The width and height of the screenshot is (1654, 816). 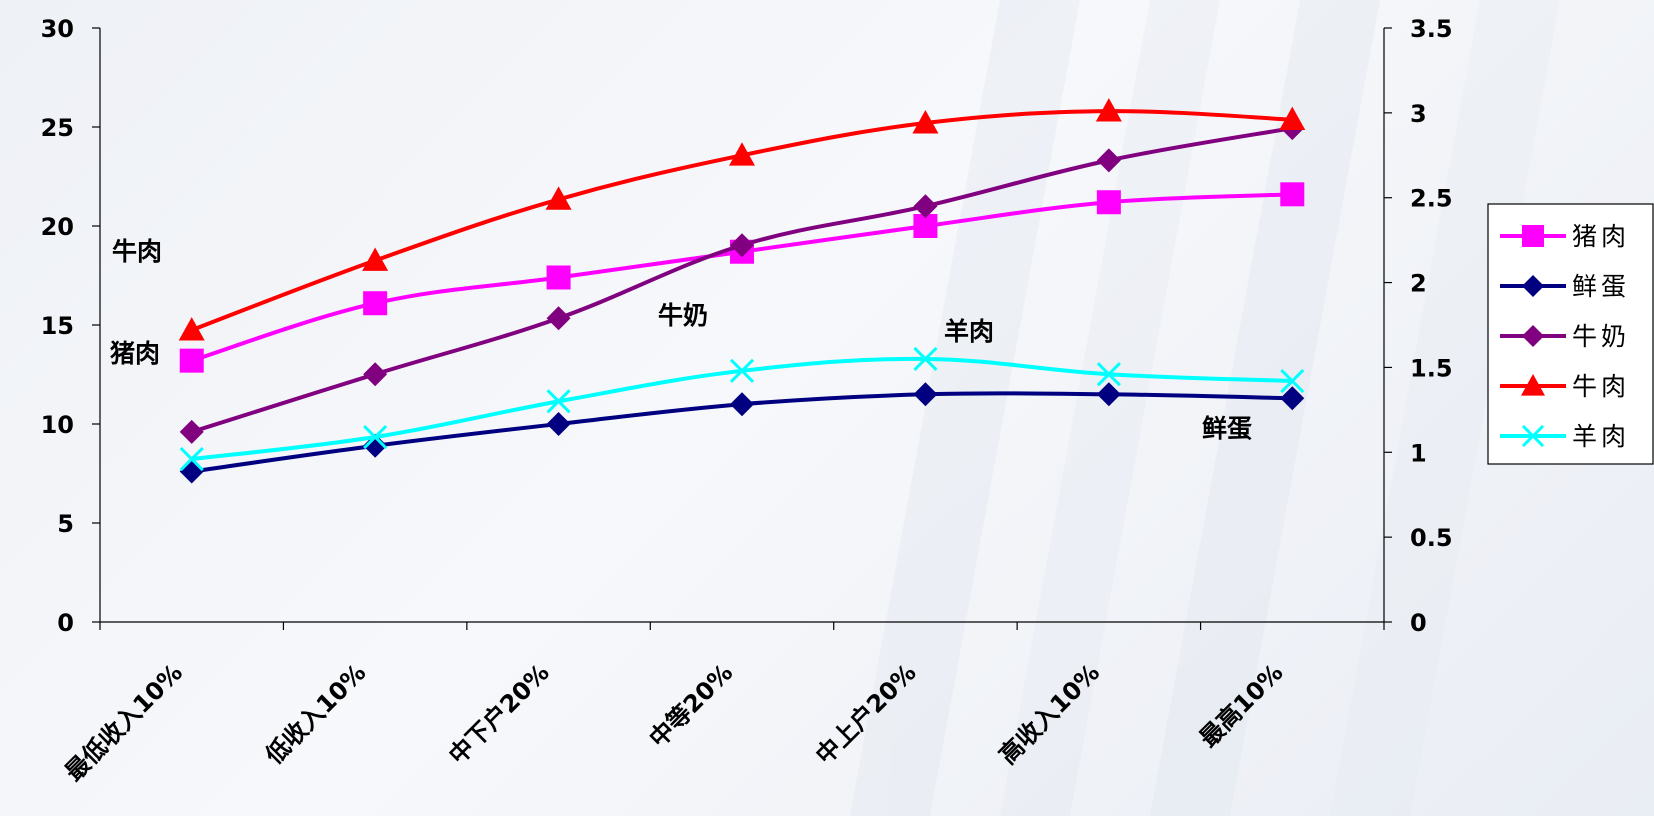 What do you see at coordinates (683, 315) in the screenshot?
I see `annotation-milk: 牛奶` at bounding box center [683, 315].